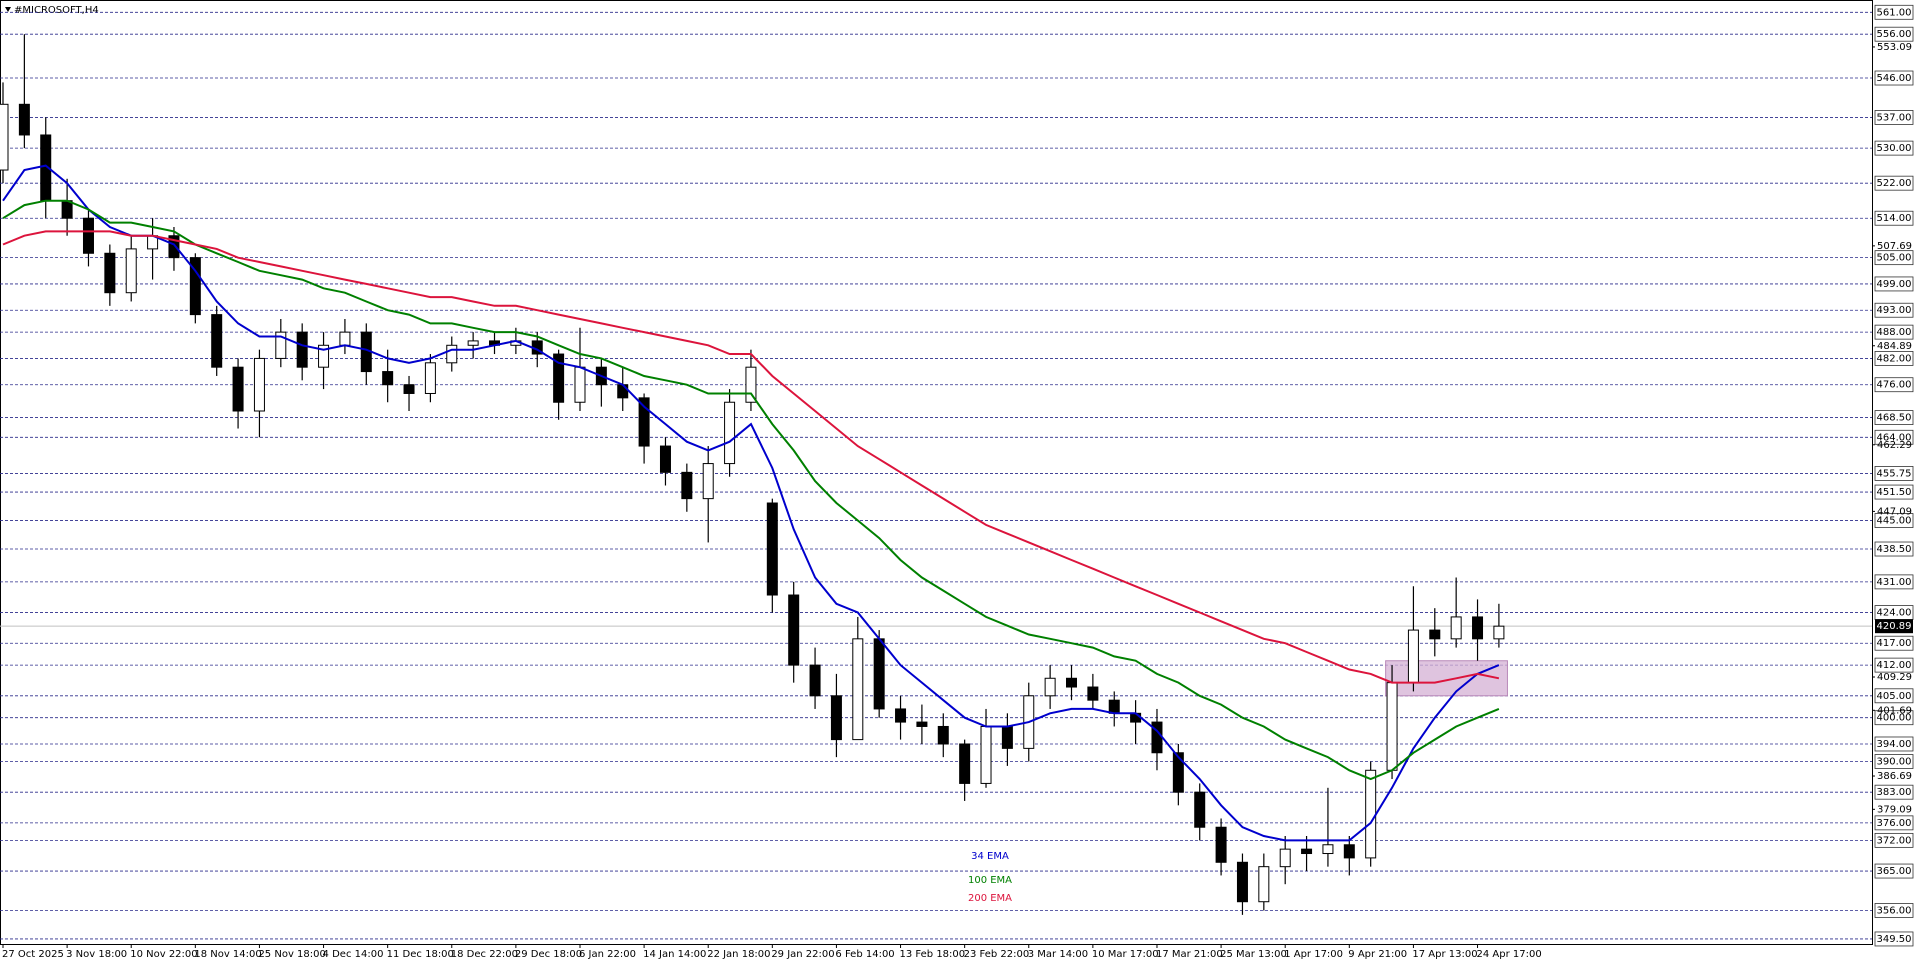 The height and width of the screenshot is (963, 1916). What do you see at coordinates (1894, 481) in the screenshot?
I see `price-axis-bg` at bounding box center [1894, 481].